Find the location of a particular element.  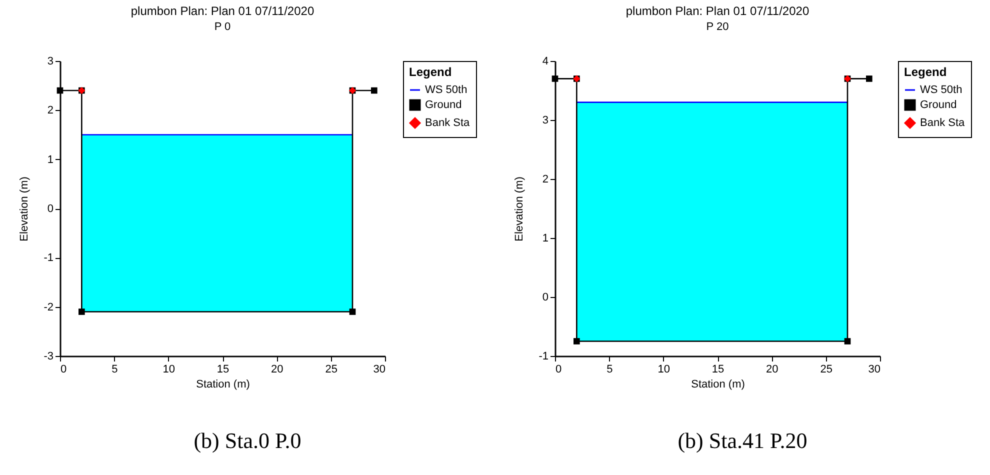

y-tick-label: -3 is located at coordinates (49, 356).